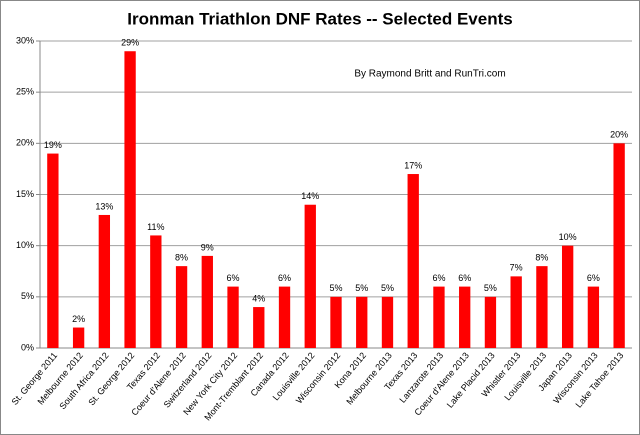  I want to click on y-tick-label: 25%, so click(25, 92).